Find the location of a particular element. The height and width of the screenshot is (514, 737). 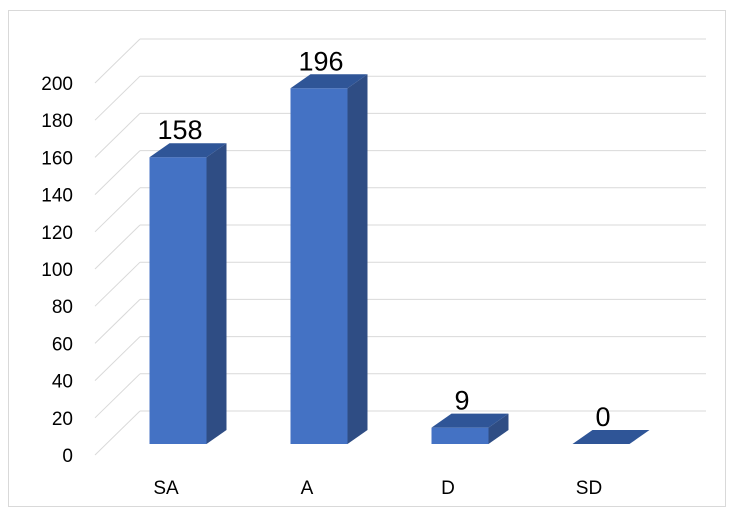

data-label: 0 is located at coordinates (602, 417).